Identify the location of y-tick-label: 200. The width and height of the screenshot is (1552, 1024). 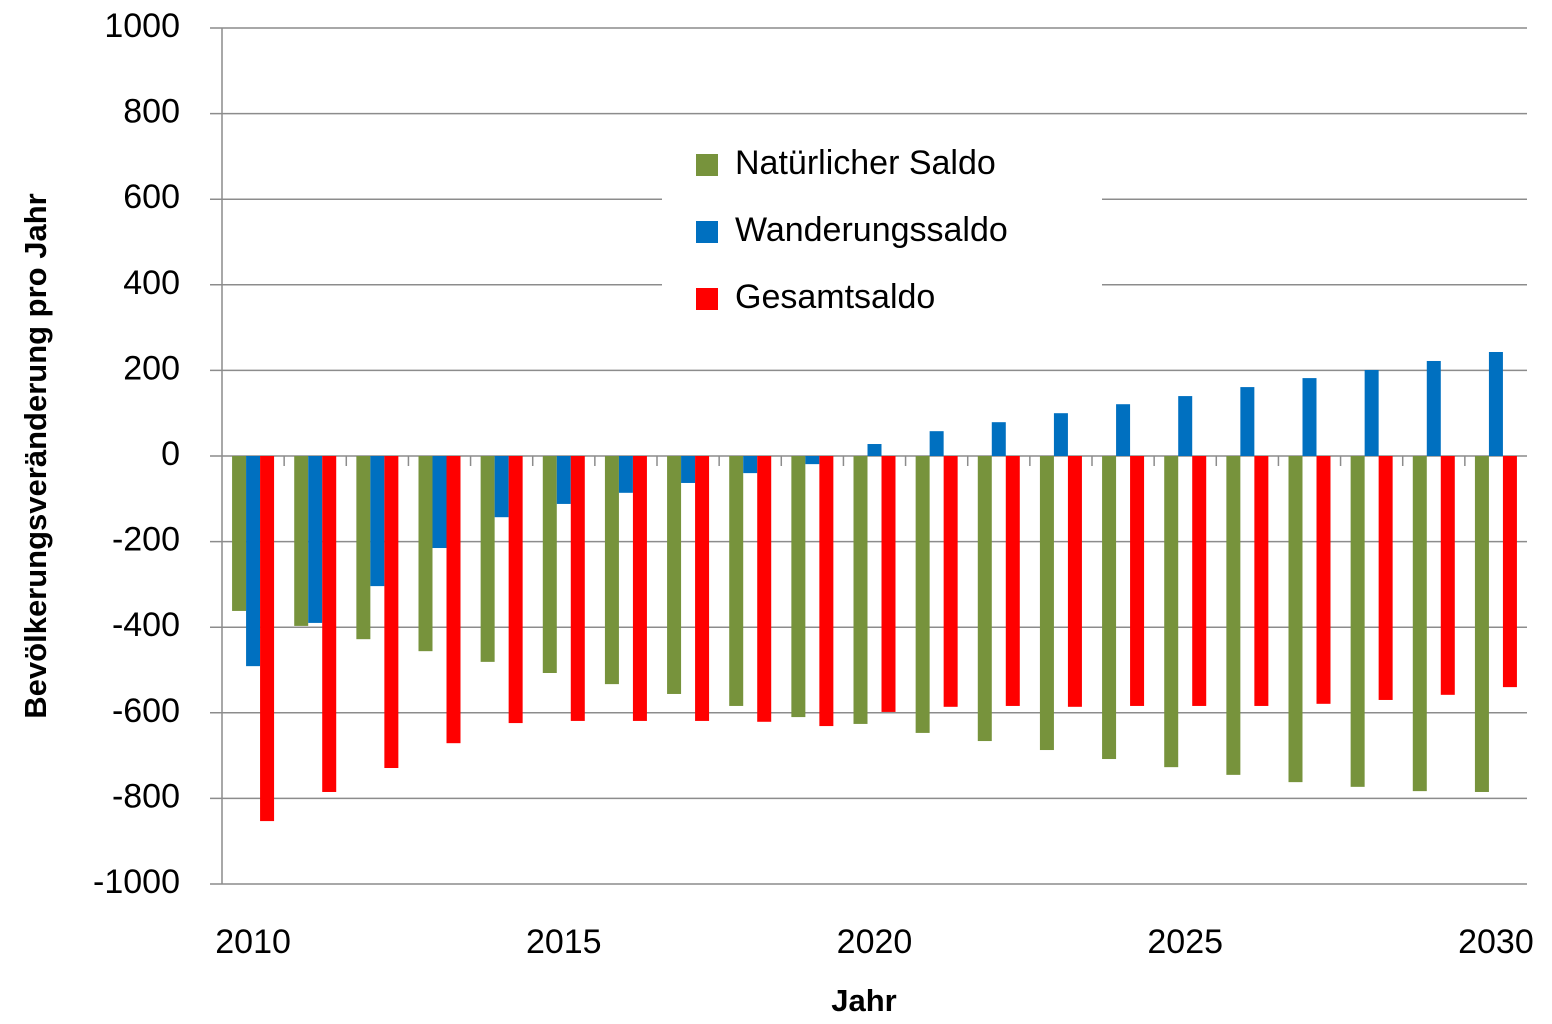
(151, 368).